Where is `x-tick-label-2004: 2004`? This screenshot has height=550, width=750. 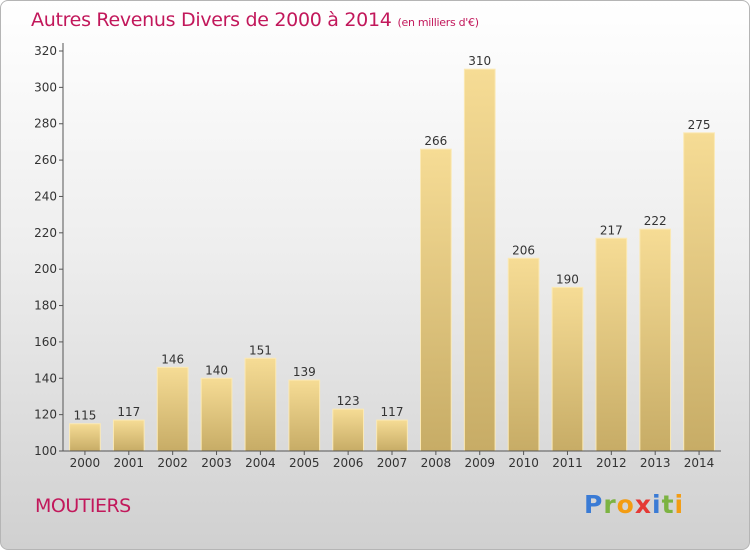
x-tick-label-2004: 2004 is located at coordinates (260, 463).